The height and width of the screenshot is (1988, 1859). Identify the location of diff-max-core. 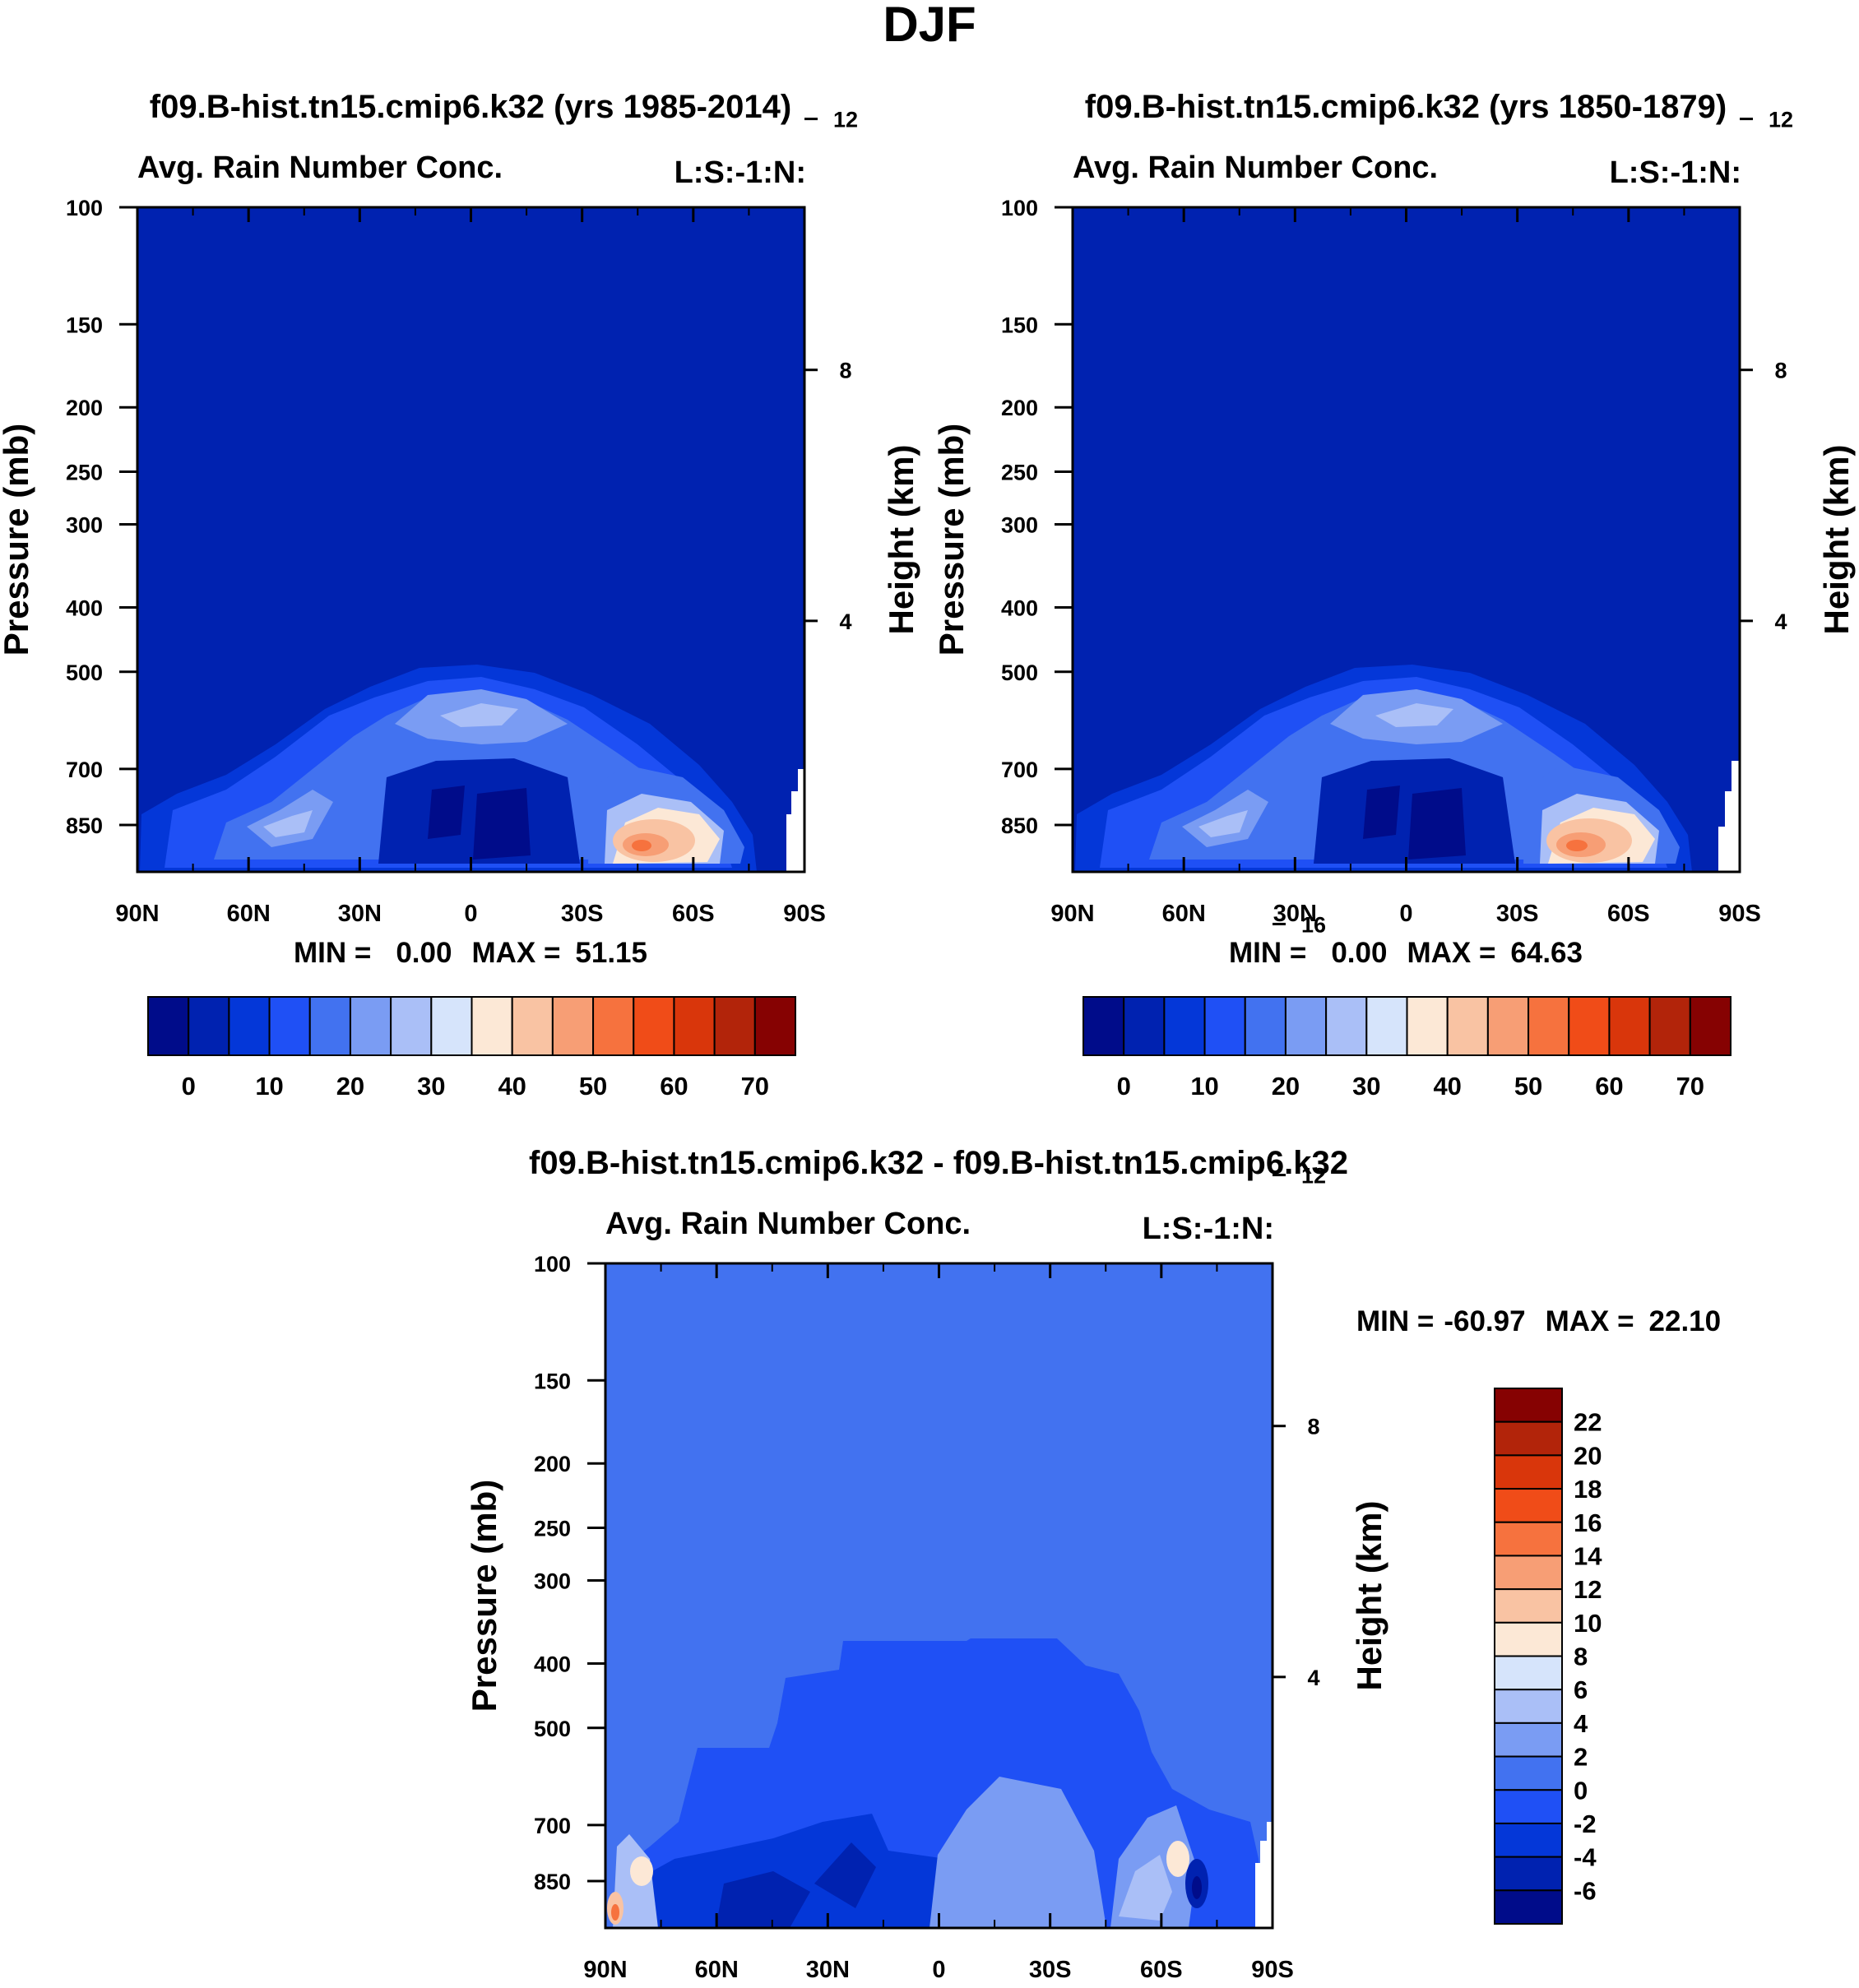
(615, 1912).